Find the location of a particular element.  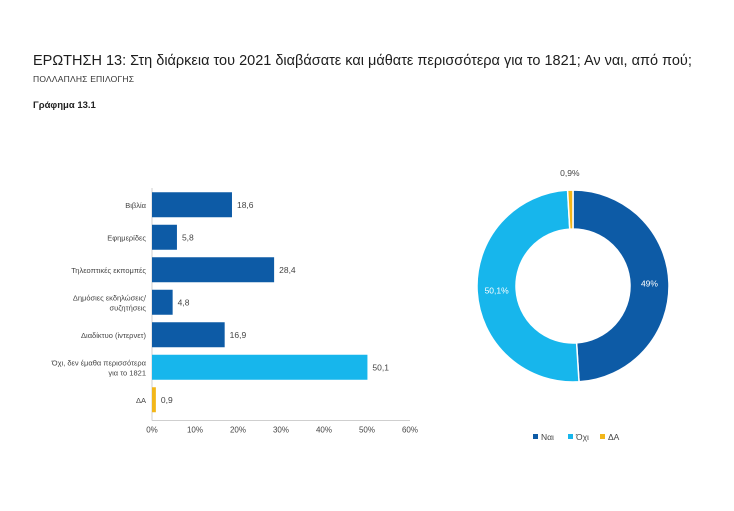

category-label: ΔΑ is located at coordinates (141, 400).